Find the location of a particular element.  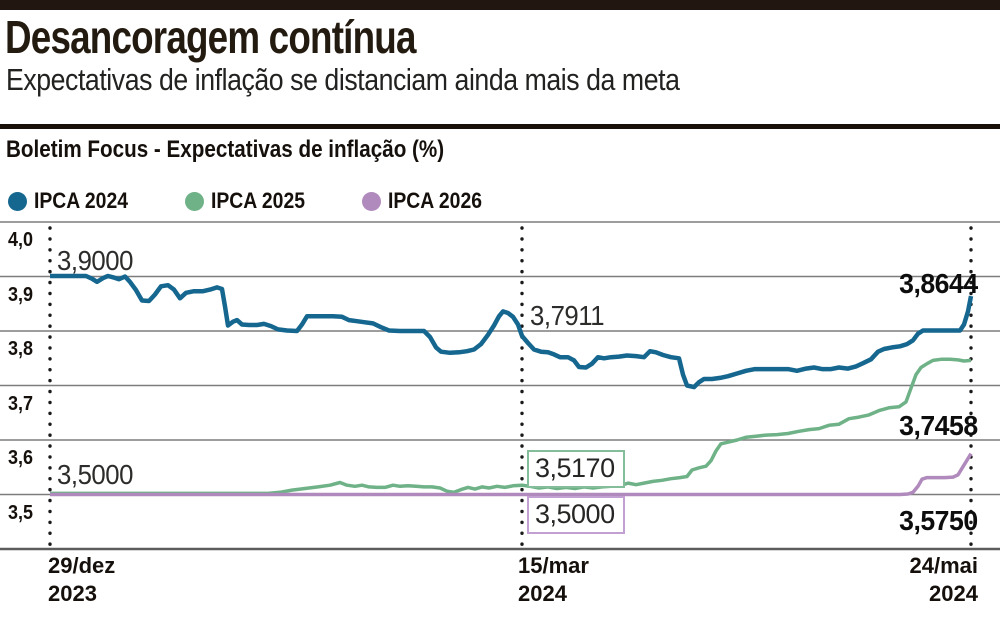

top-accent-bar is located at coordinates (500, 5).